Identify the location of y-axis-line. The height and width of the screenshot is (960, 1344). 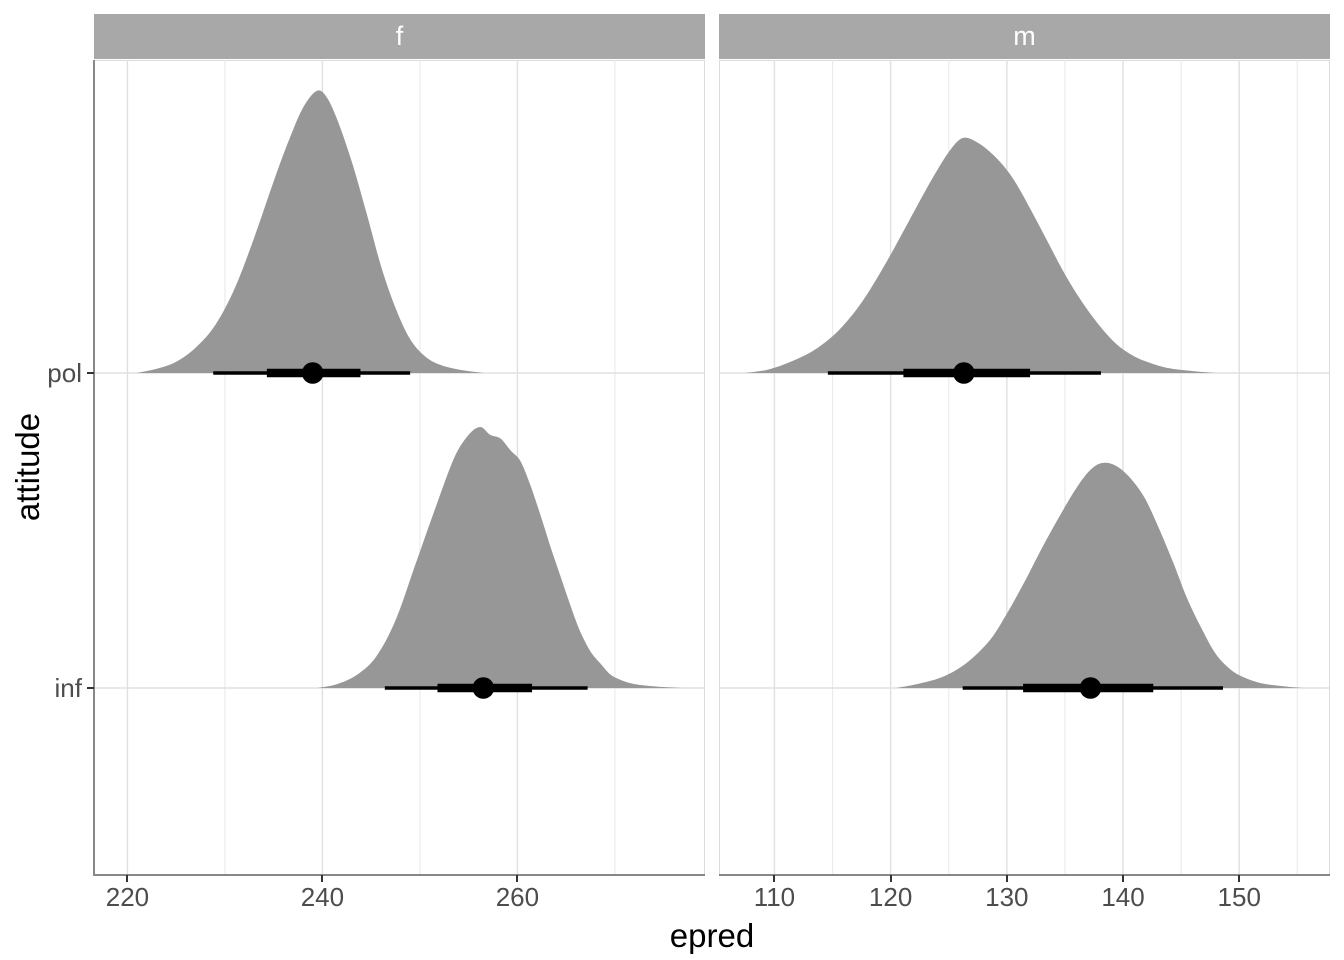
(94, 468).